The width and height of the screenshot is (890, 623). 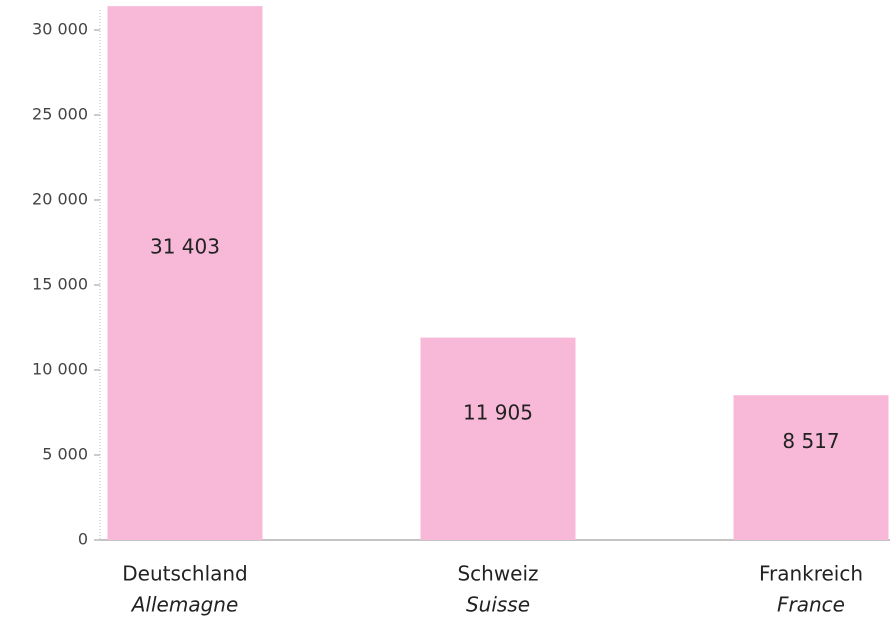 What do you see at coordinates (60, 29) in the screenshot?
I see `y-tick-label: 30 000` at bounding box center [60, 29].